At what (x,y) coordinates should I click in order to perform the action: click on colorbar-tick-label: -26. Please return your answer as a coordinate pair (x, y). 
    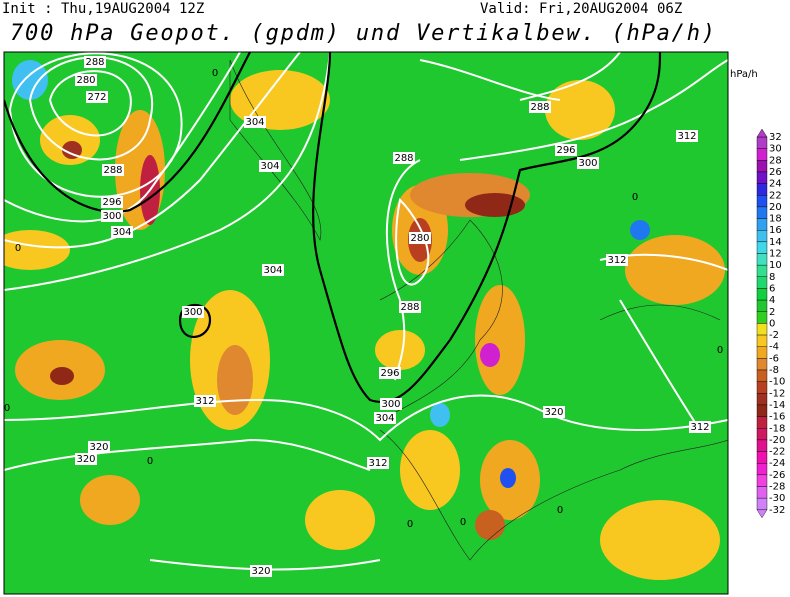
    Looking at the image, I should click on (777, 475).